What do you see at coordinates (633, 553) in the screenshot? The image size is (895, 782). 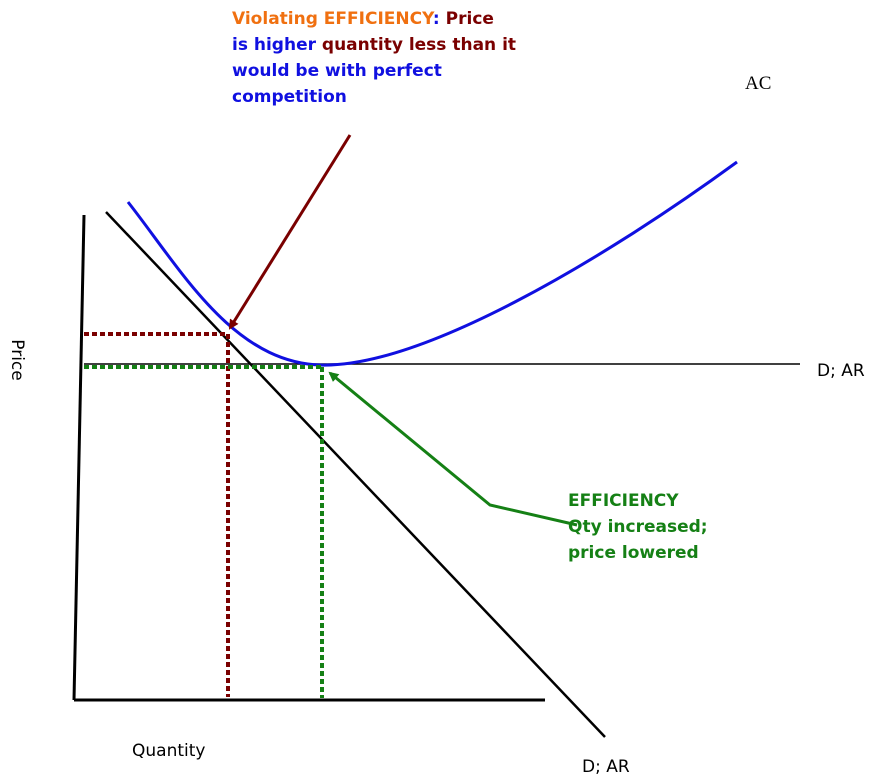 I see `annotation-line: price lowered` at bounding box center [633, 553].